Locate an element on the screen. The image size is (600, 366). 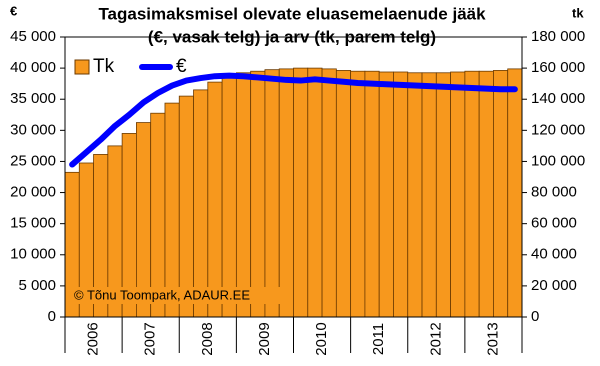
x-tick-label: 2006 is located at coordinates (93, 338).